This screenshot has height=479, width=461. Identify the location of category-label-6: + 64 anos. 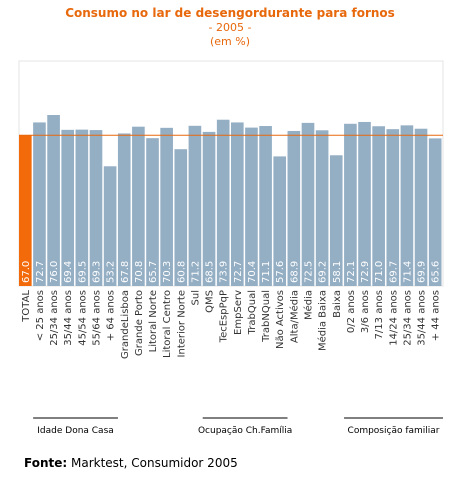
(111, 315).